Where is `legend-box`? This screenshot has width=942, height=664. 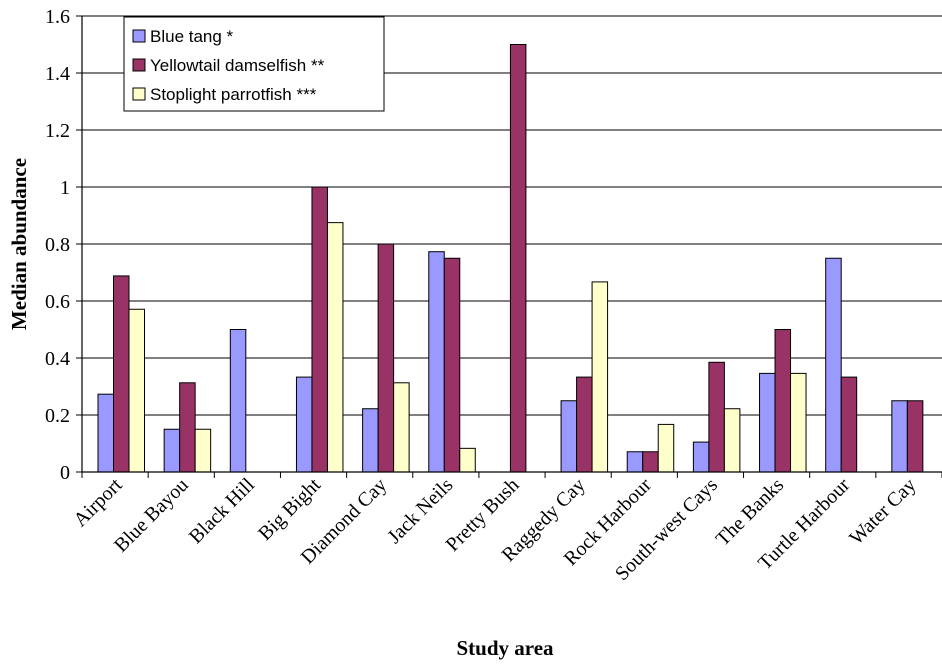
legend-box is located at coordinates (254, 64).